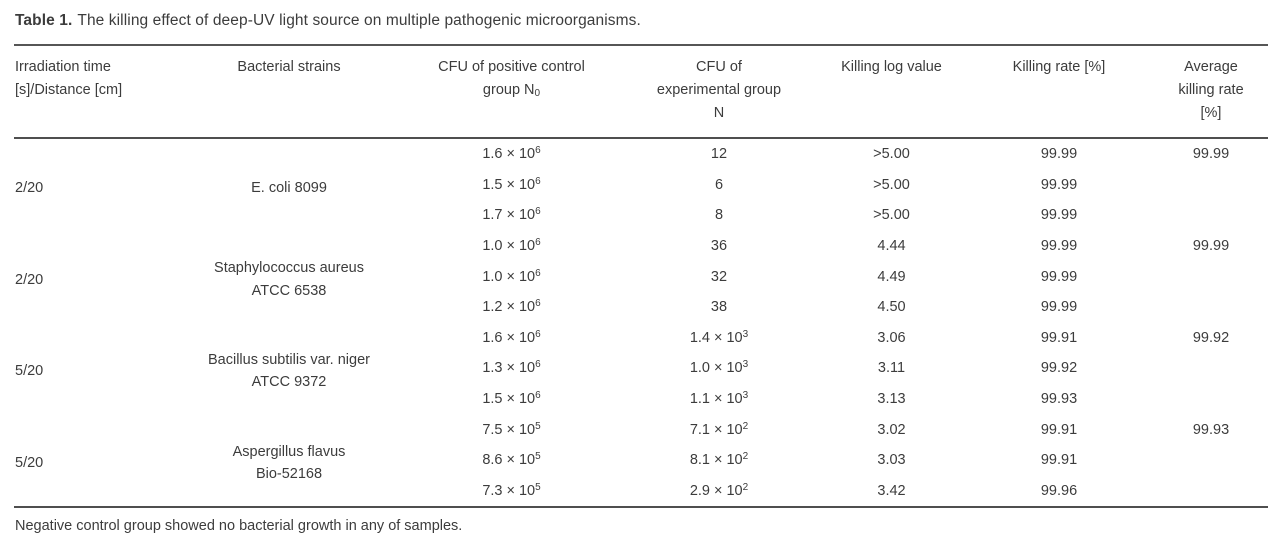 This screenshot has height=542, width=1282. Describe the element at coordinates (719, 67) in the screenshot. I see `header-line: CFU of` at that location.